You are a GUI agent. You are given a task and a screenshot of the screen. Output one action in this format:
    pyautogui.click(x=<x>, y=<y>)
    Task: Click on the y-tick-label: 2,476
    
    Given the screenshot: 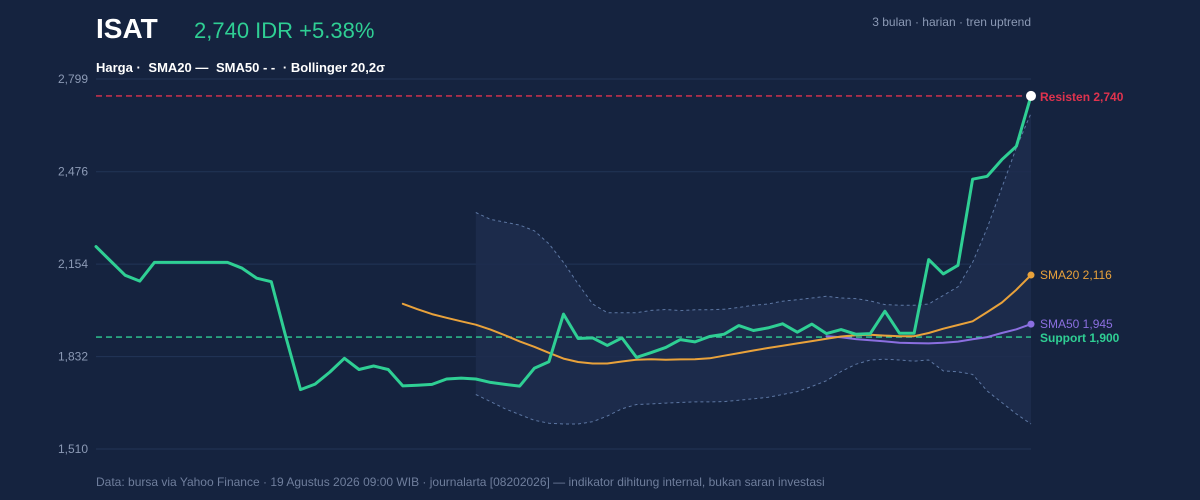 What is the action you would take?
    pyautogui.click(x=73, y=172)
    